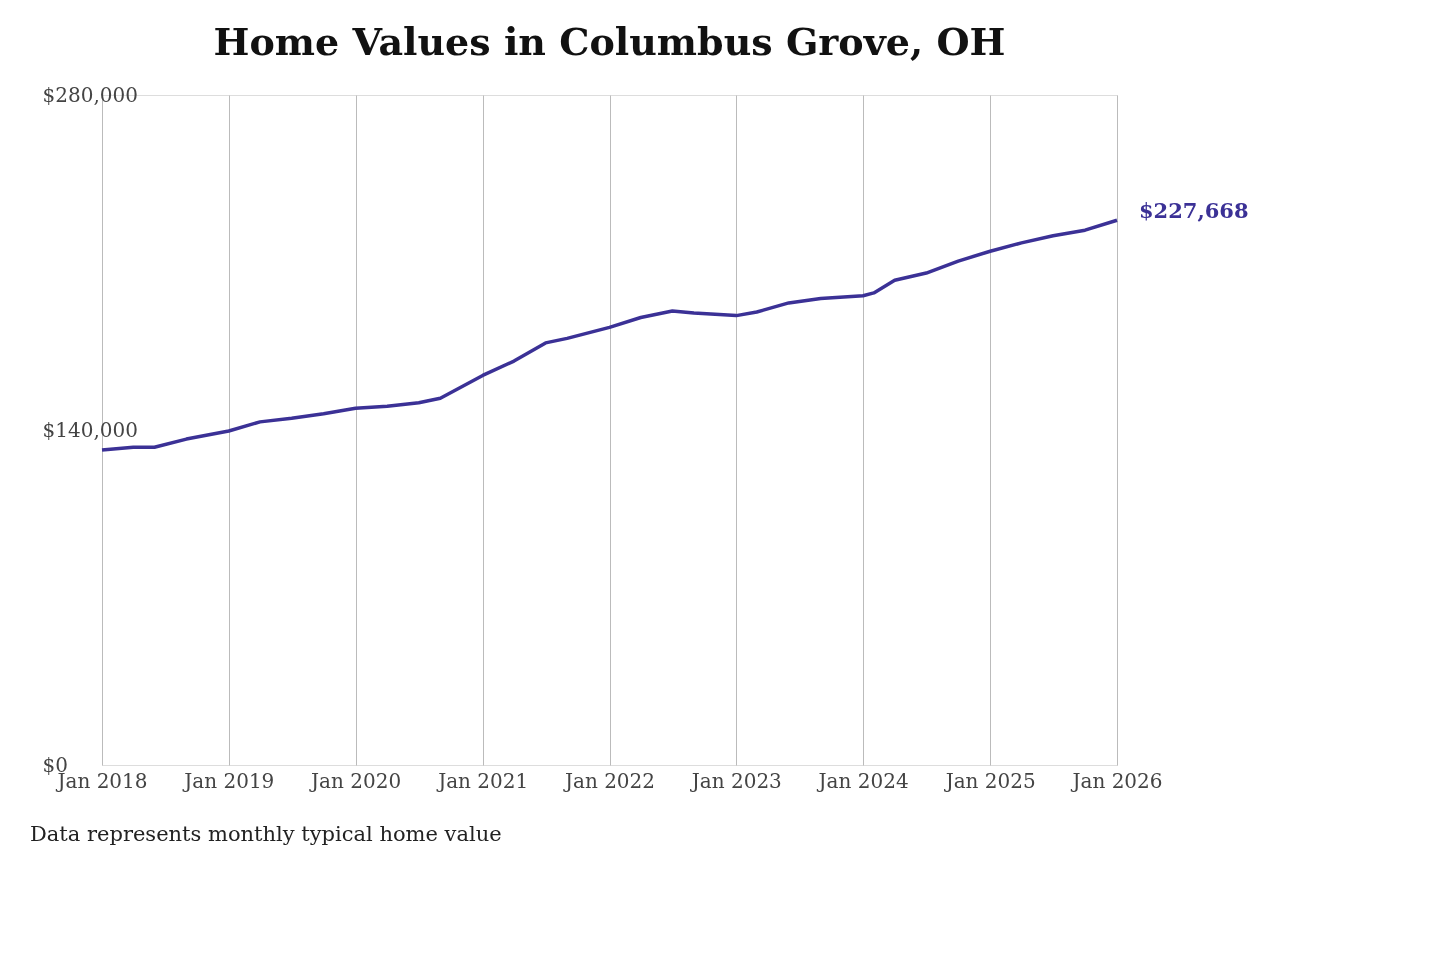 The width and height of the screenshot is (1440, 960). I want to click on x-tick-label: Jan 2021, so click(482, 780).